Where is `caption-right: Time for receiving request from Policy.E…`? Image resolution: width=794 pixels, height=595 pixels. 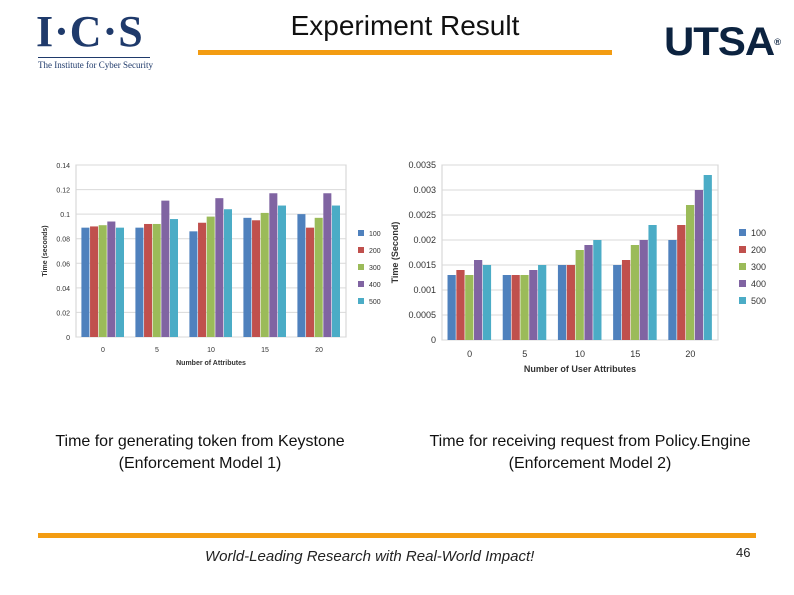
caption-right: Time for receiving request from Policy.E… is located at coordinates (590, 452).